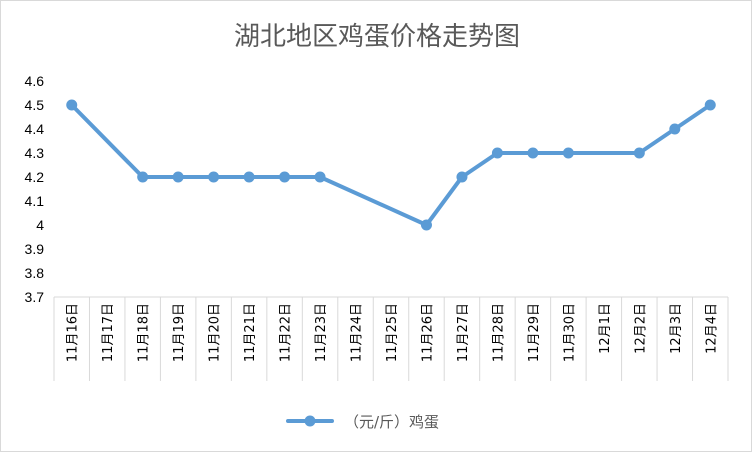  I want to click on y-tick-label: 4.5, so click(35, 105).